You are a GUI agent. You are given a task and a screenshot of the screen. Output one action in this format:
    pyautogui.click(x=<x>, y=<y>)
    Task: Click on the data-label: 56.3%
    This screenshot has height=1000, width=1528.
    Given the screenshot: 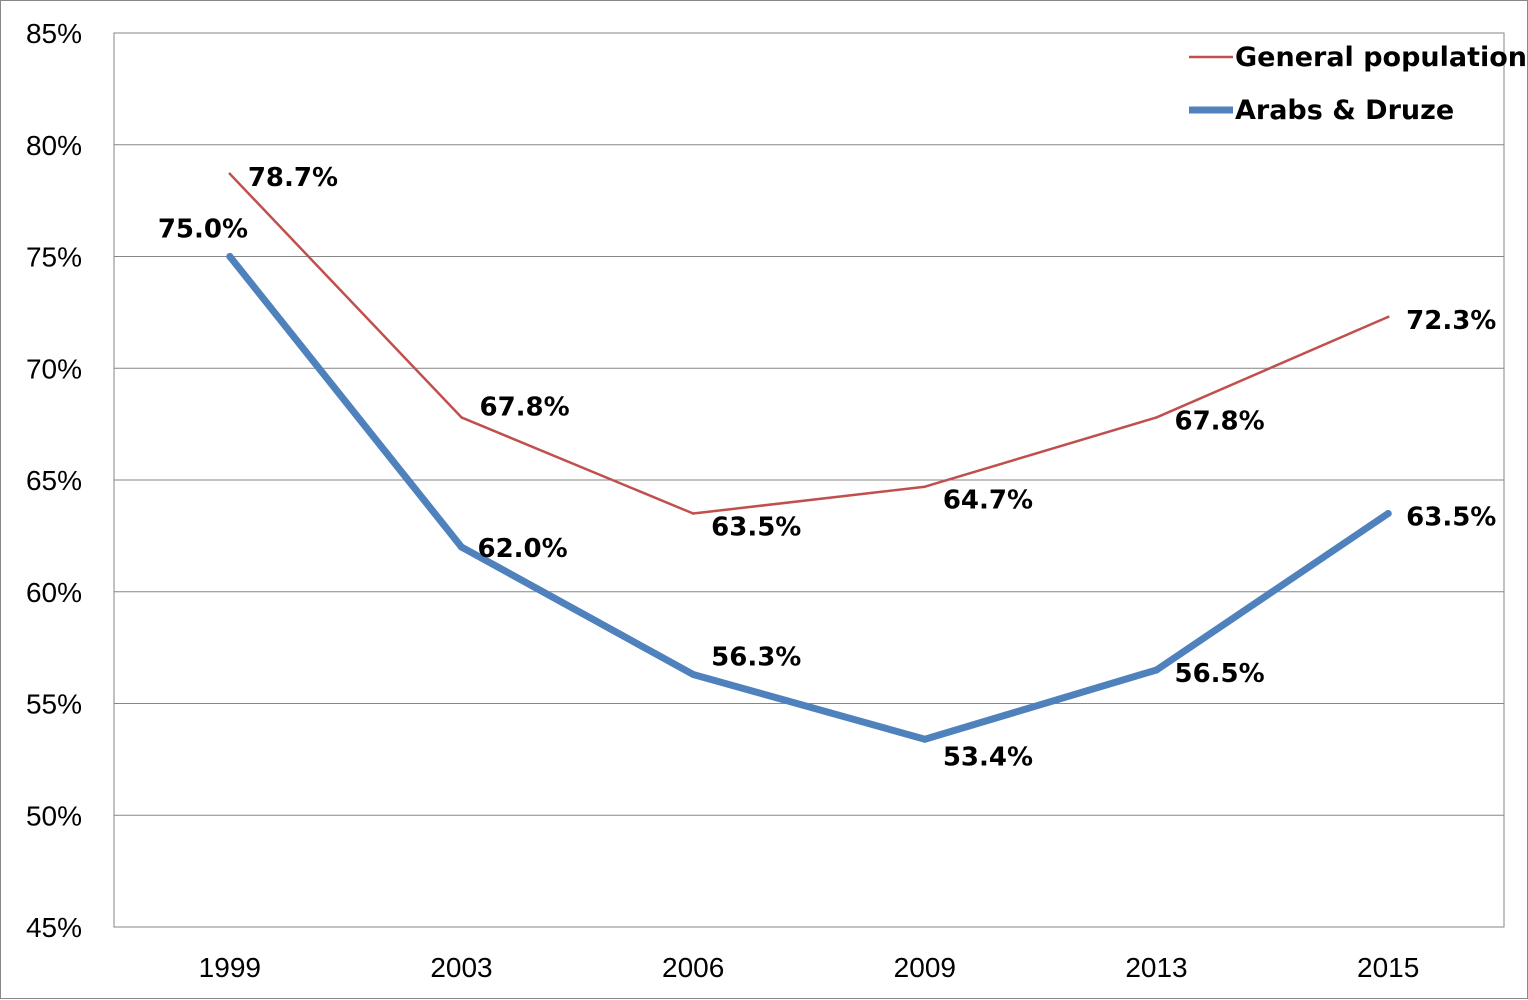 What is the action you would take?
    pyautogui.click(x=756, y=657)
    